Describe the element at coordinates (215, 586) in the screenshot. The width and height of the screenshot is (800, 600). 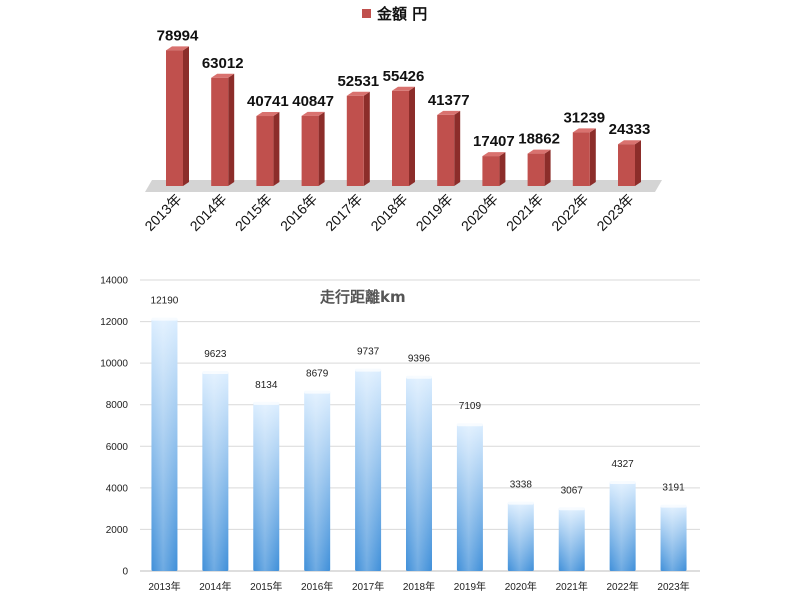
I see `bottom-x-tick-label: 2014年` at that location.